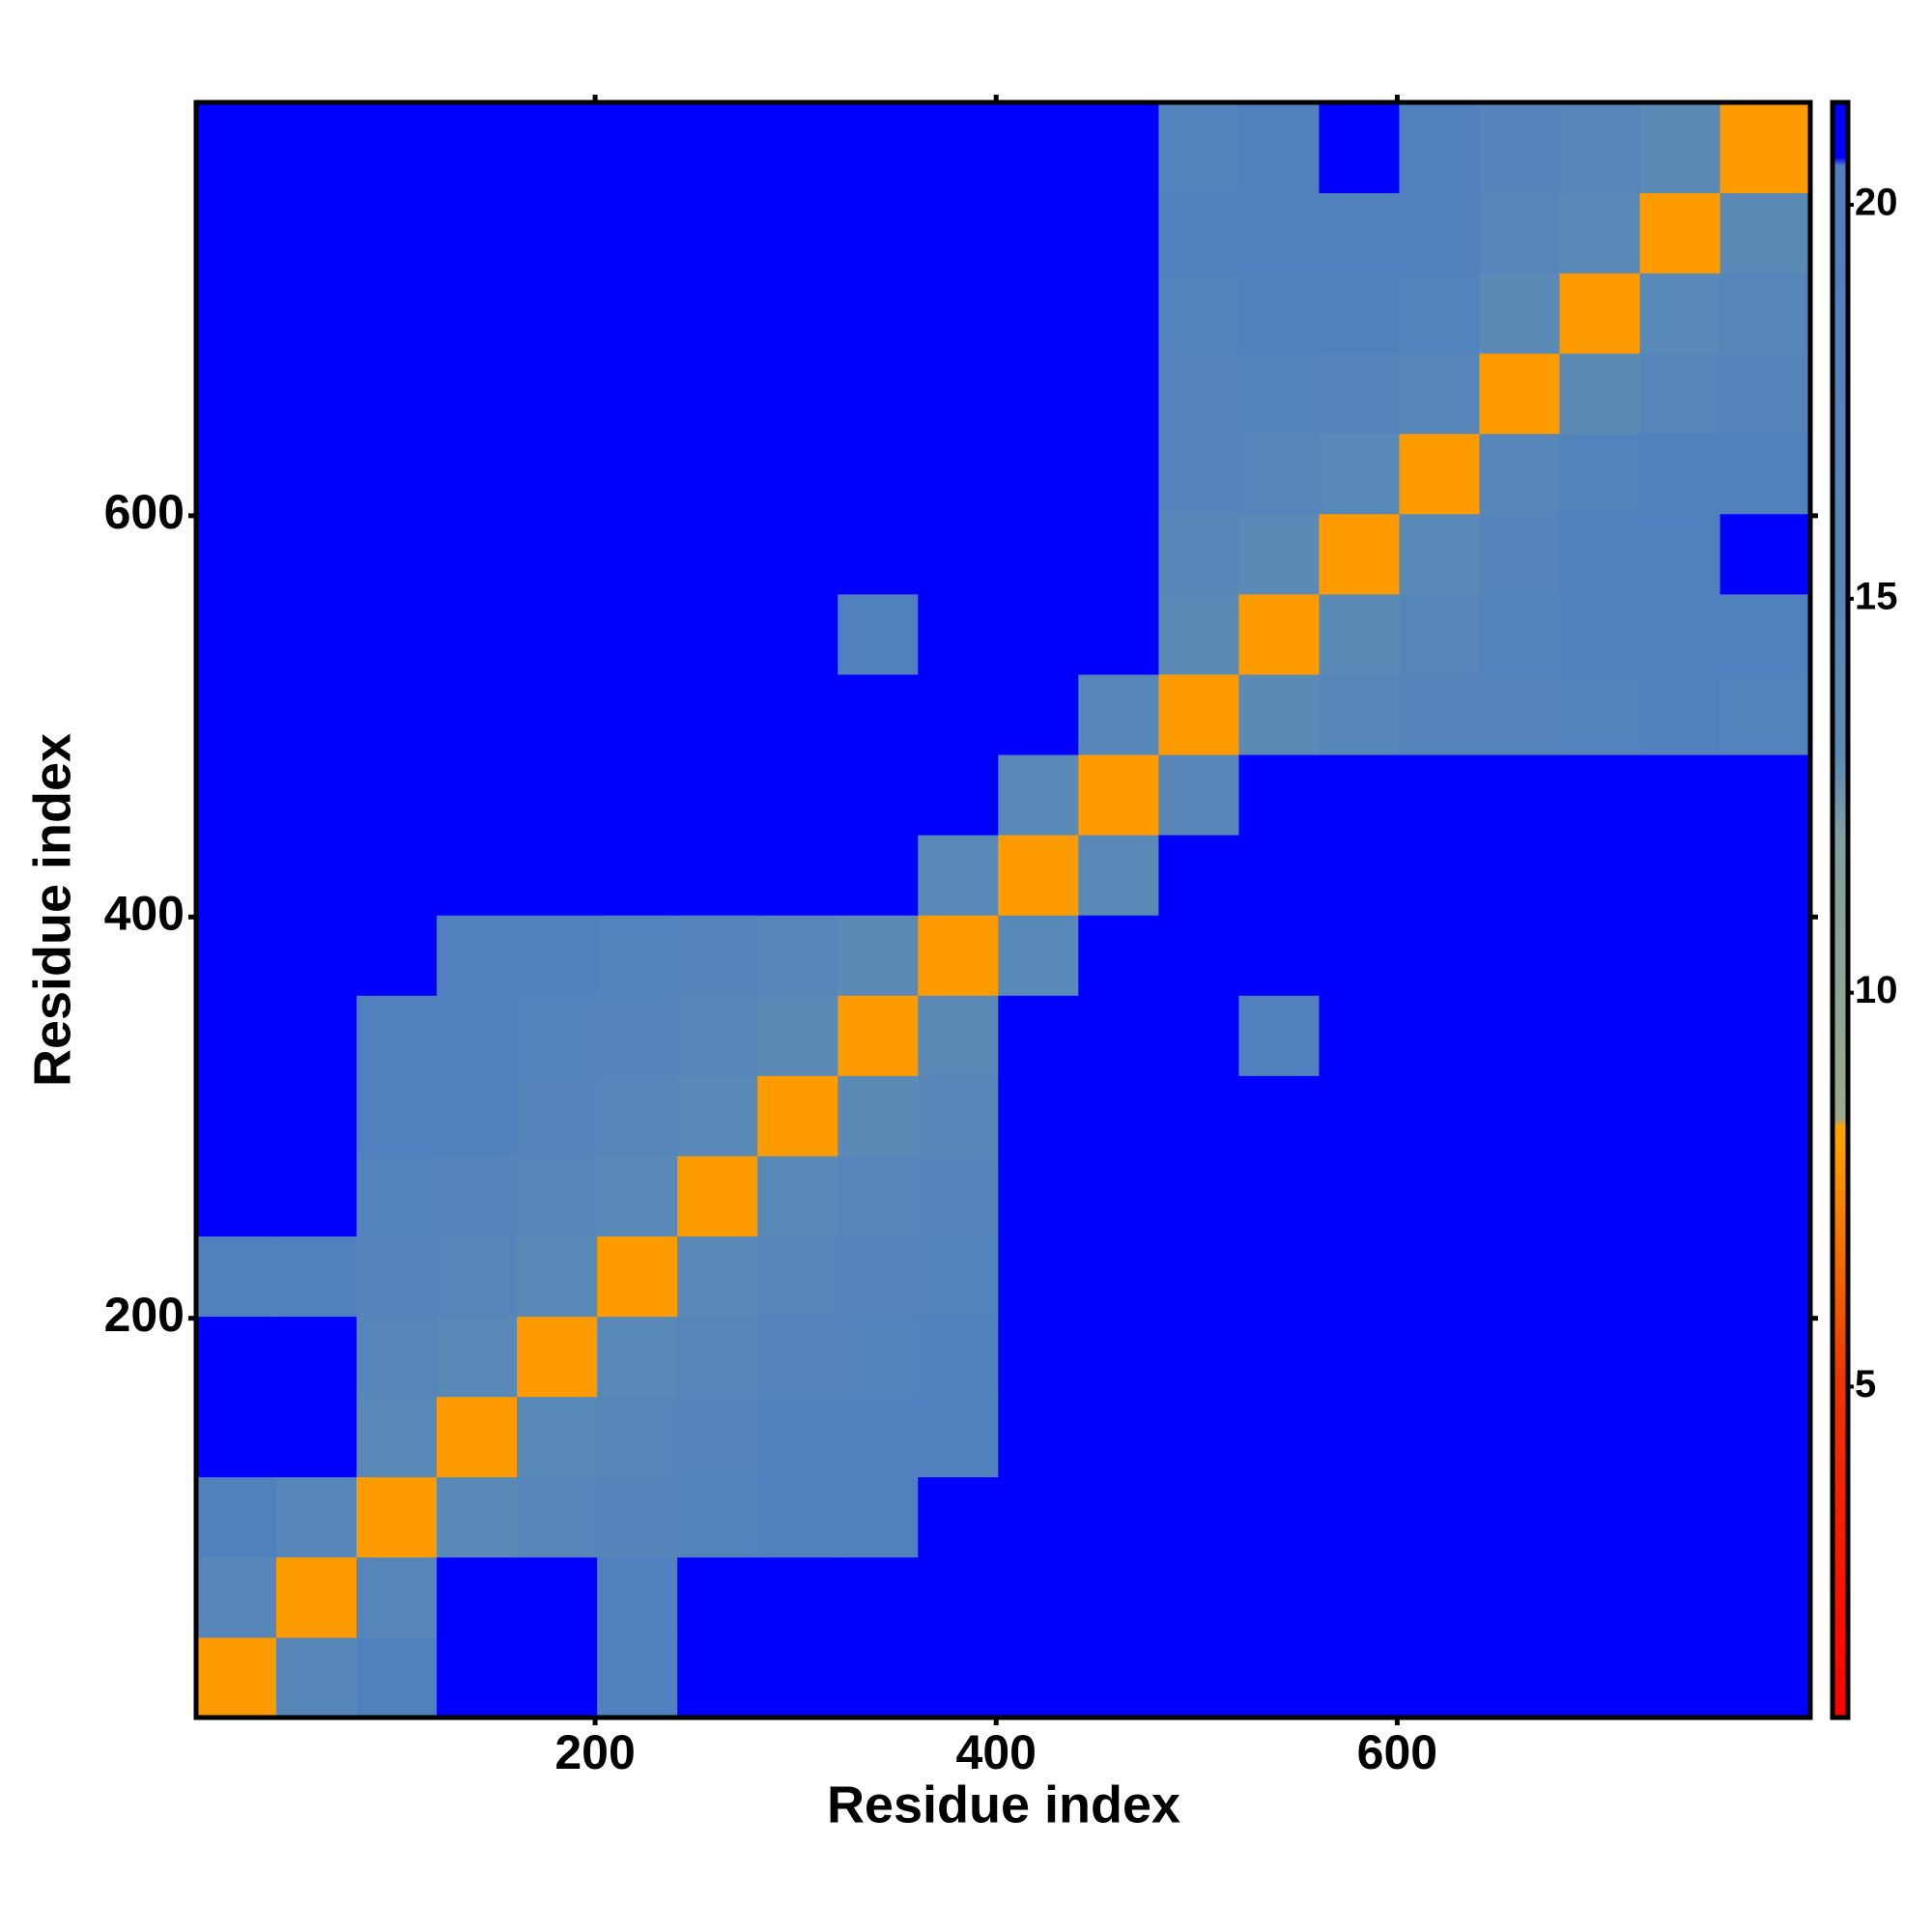  Describe the element at coordinates (1840, 909) in the screenshot. I see `colorbar` at that location.